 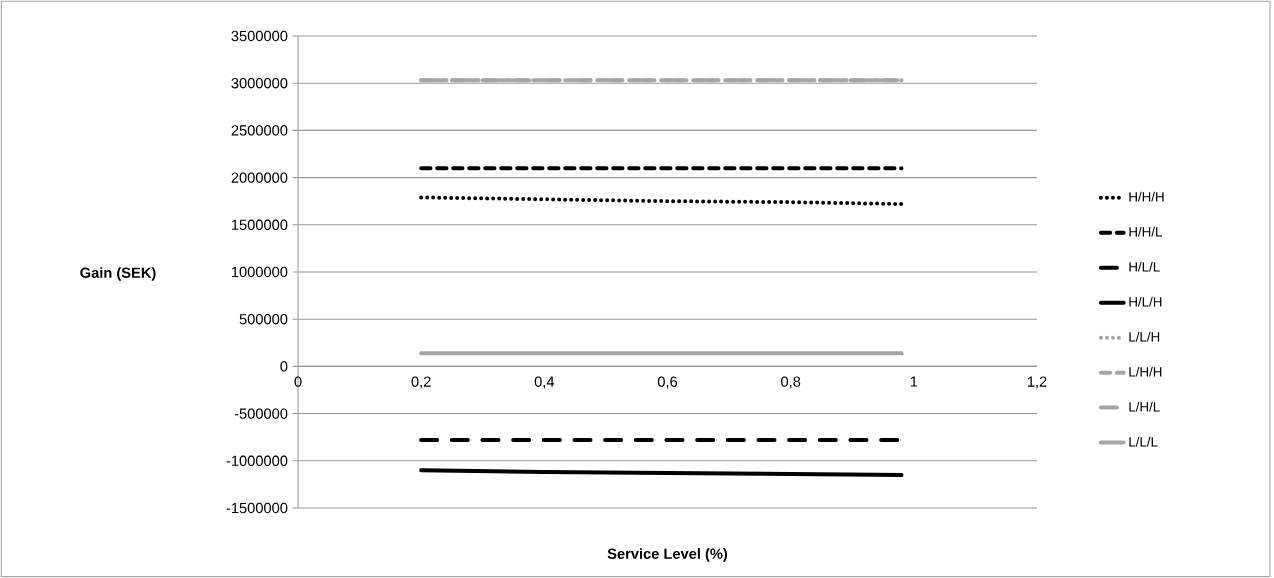 I want to click on y-tick-label: -1000000, so click(x=257, y=460).